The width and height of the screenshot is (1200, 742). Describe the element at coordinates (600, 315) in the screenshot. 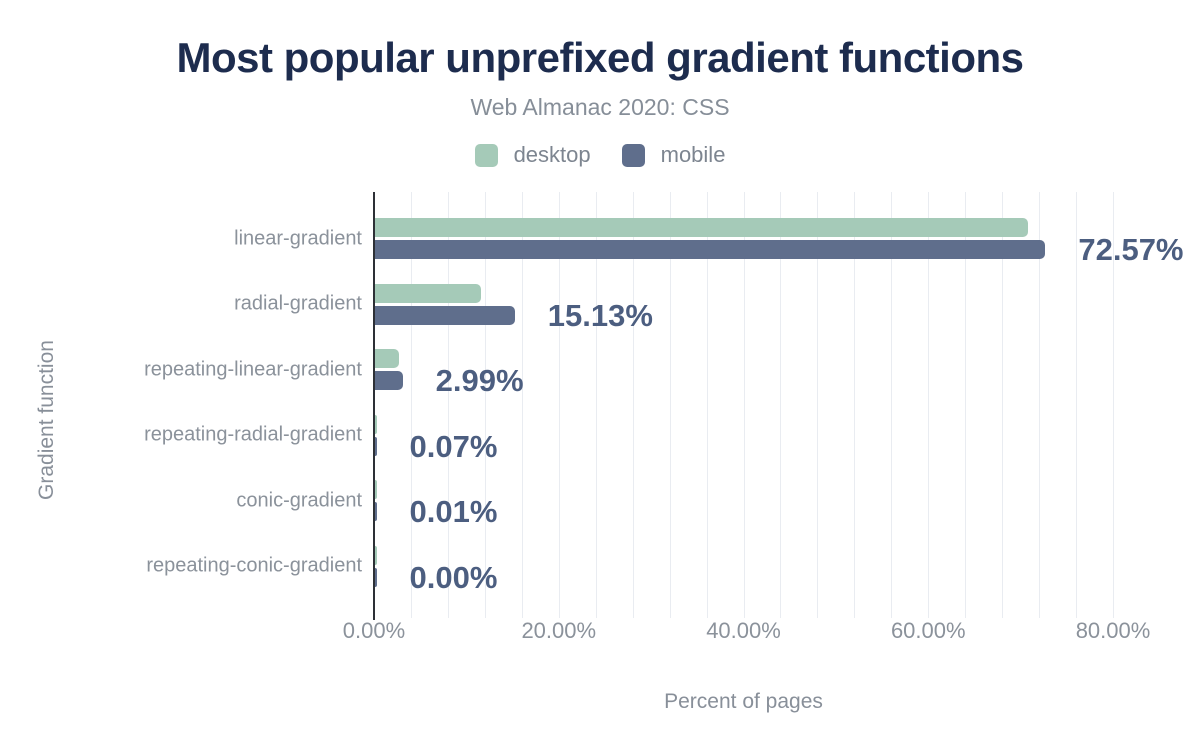

I see `value-label: 15.13%` at that location.